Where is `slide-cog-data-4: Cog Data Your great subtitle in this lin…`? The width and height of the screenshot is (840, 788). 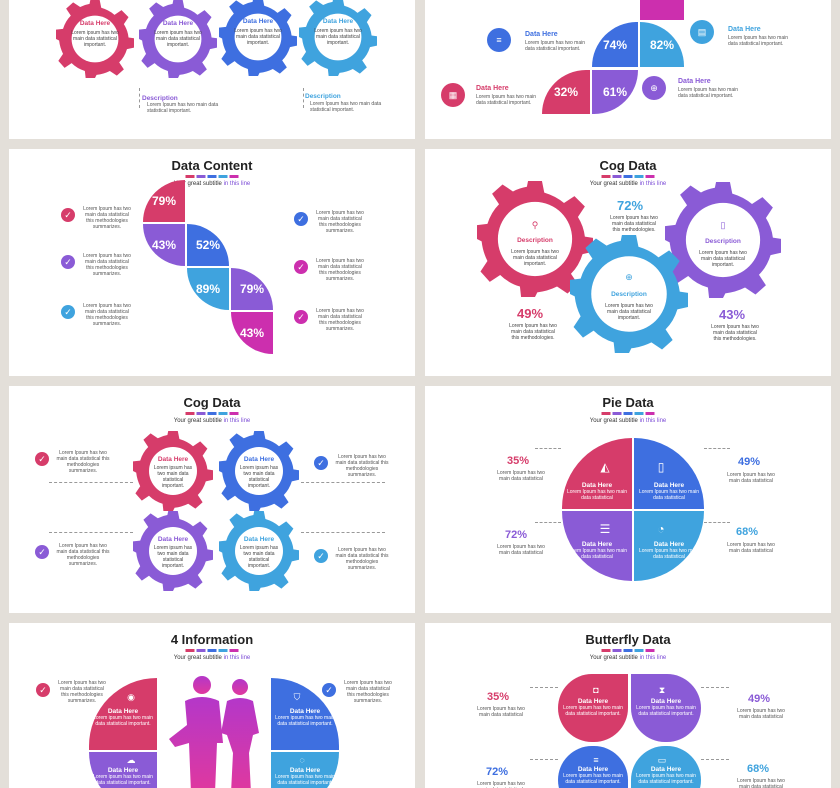 slide-cog-data-4: Cog Data Your great subtitle in this lin… is located at coordinates (212, 499).